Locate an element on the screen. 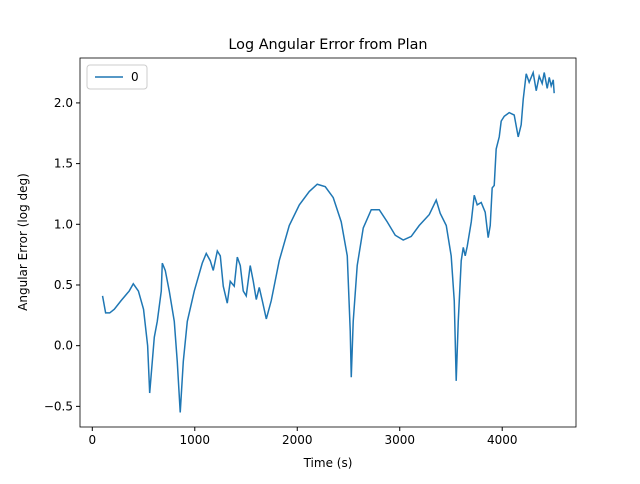 This screenshot has width=640, height=484. x-tick-label: 2000 is located at coordinates (297, 440).